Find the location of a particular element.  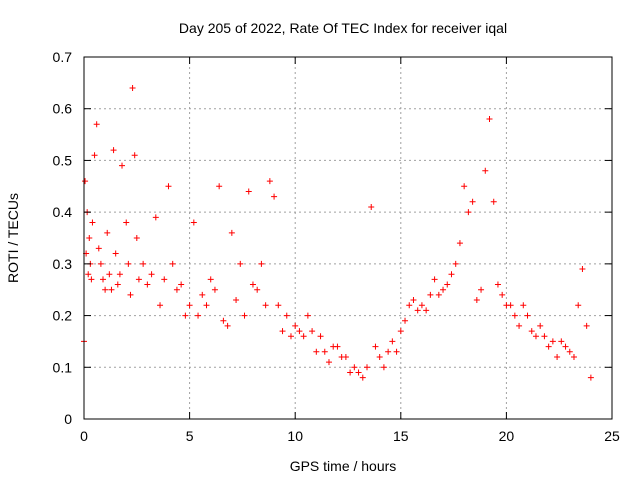

x-tick-label: 0 is located at coordinates (84, 436).